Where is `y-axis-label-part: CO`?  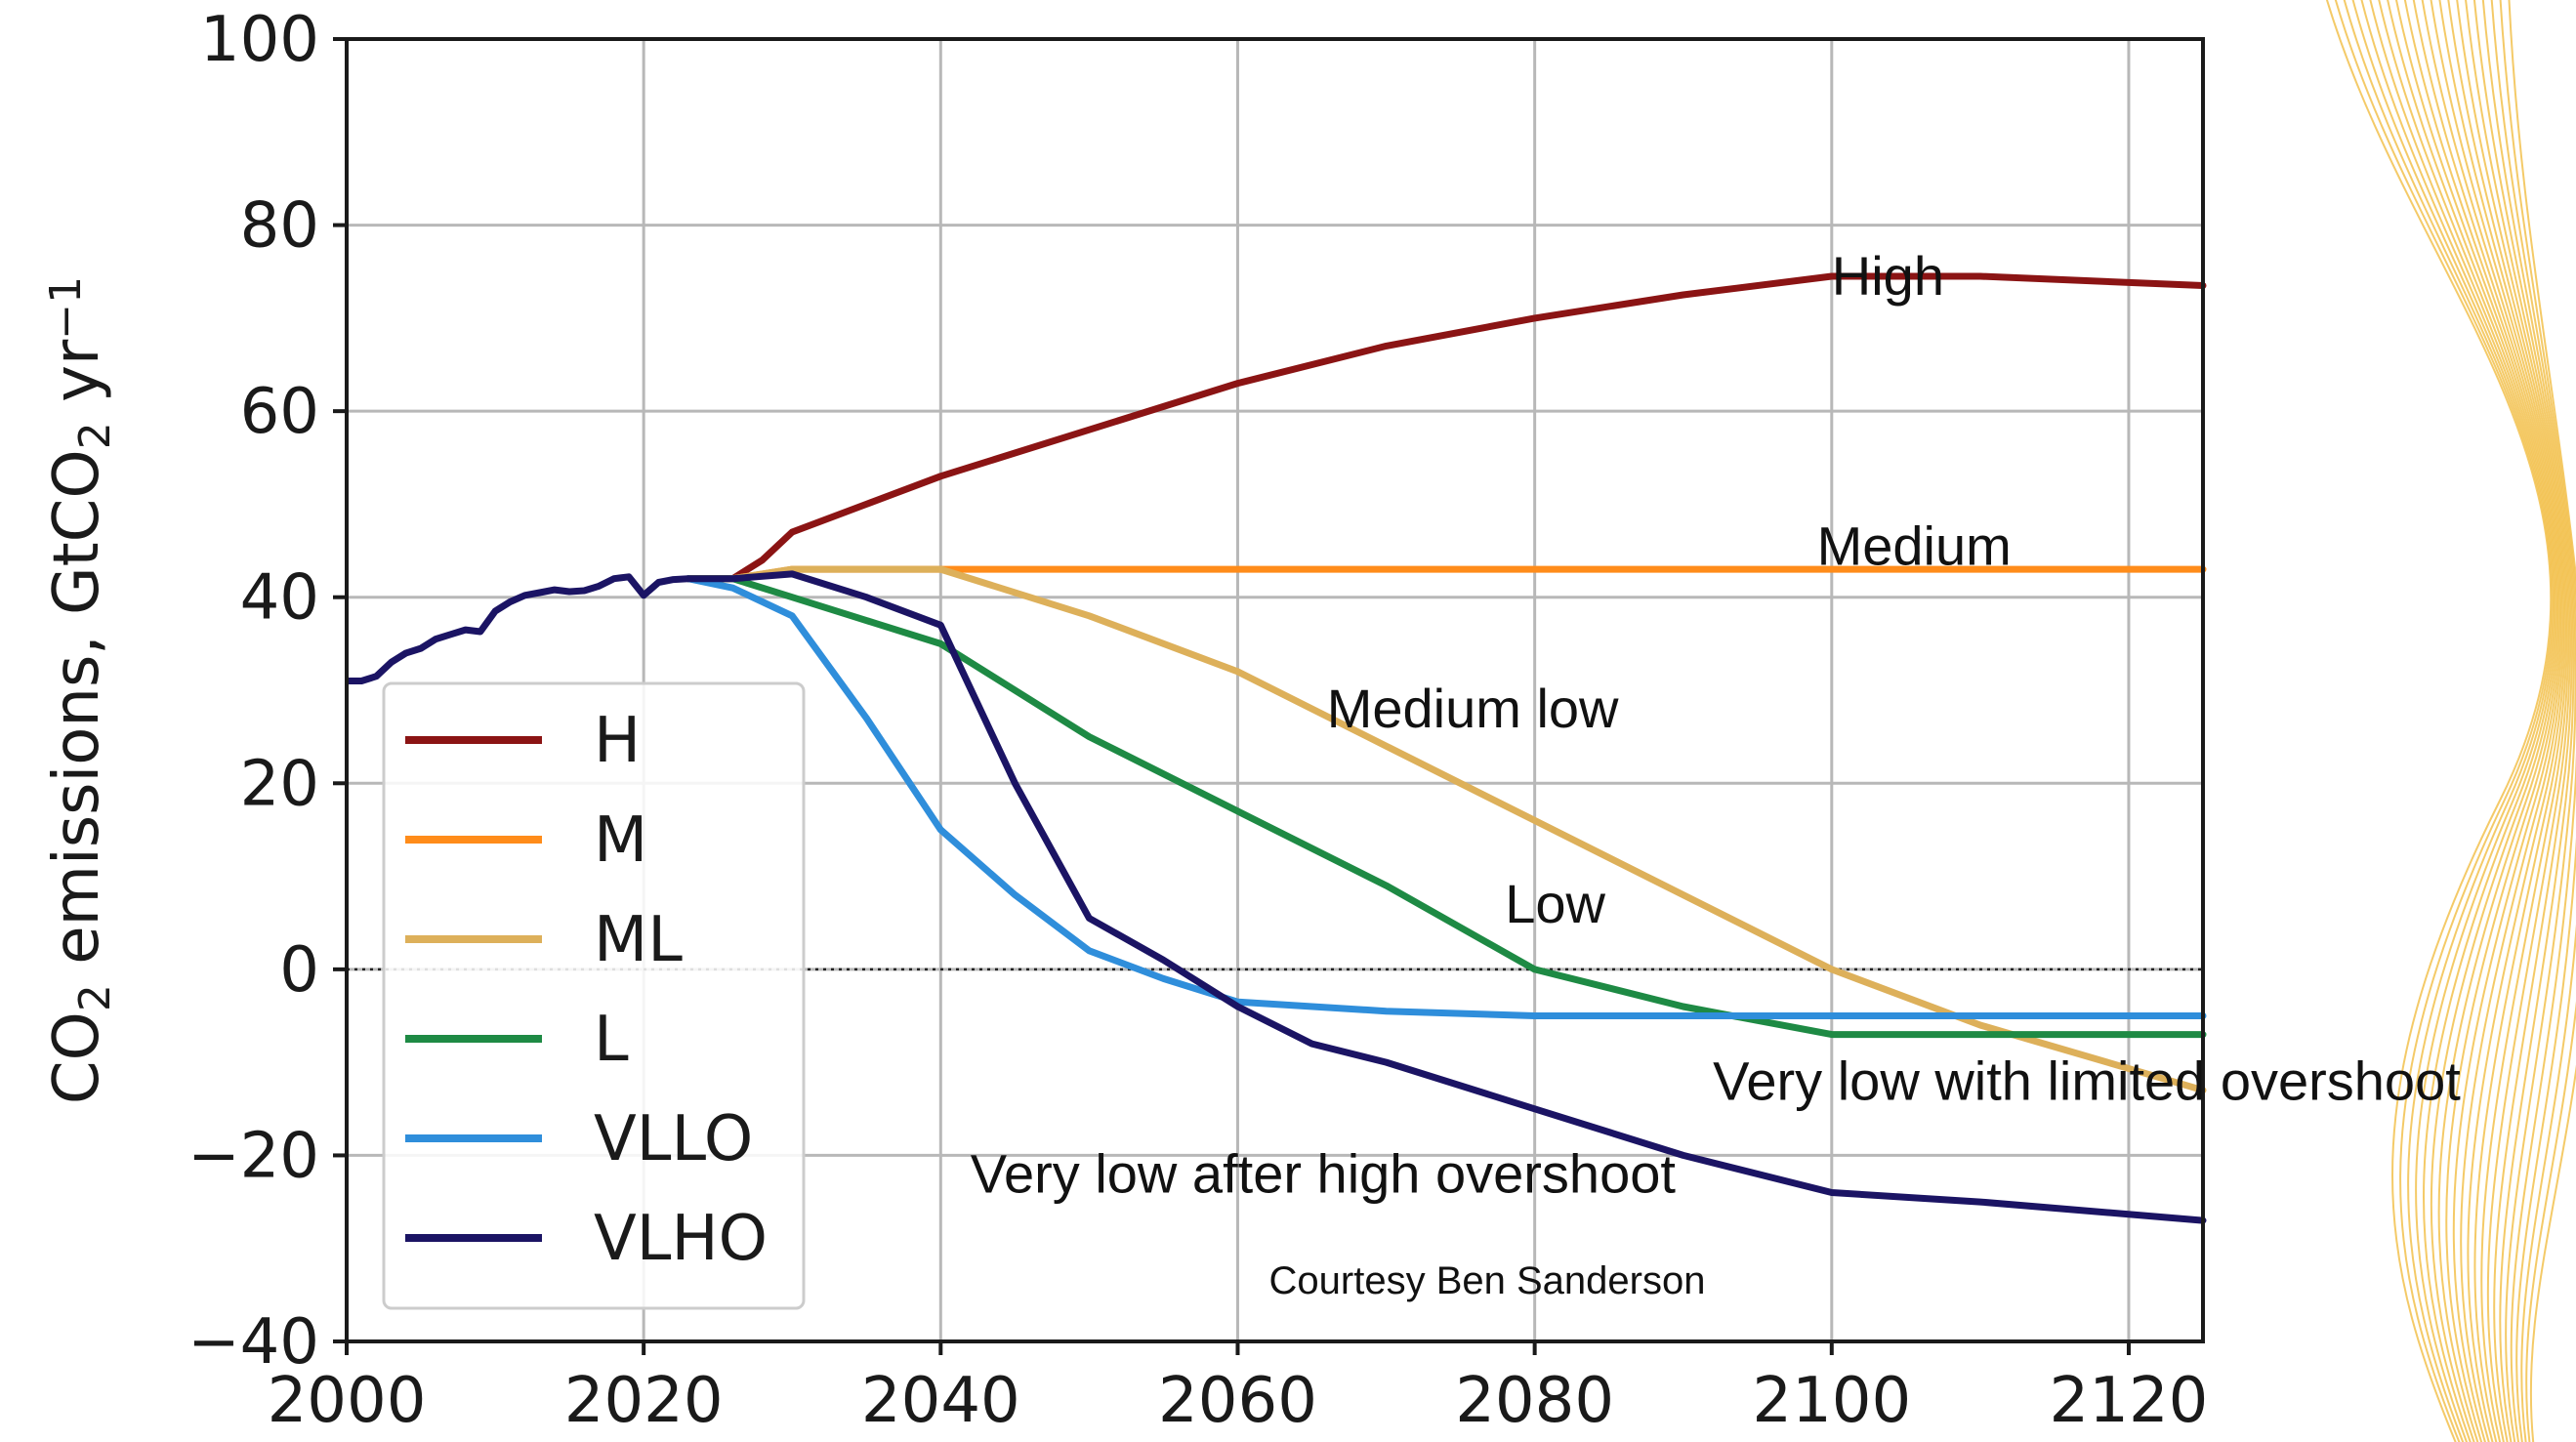 y-axis-label-part: CO is located at coordinates (77, 1057).